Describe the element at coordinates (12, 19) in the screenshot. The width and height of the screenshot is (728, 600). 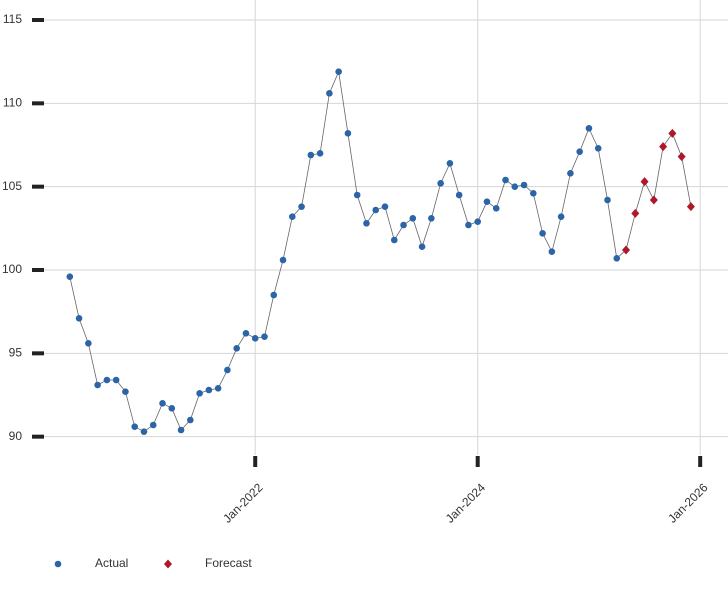
I see `y-tick-label: 115` at that location.